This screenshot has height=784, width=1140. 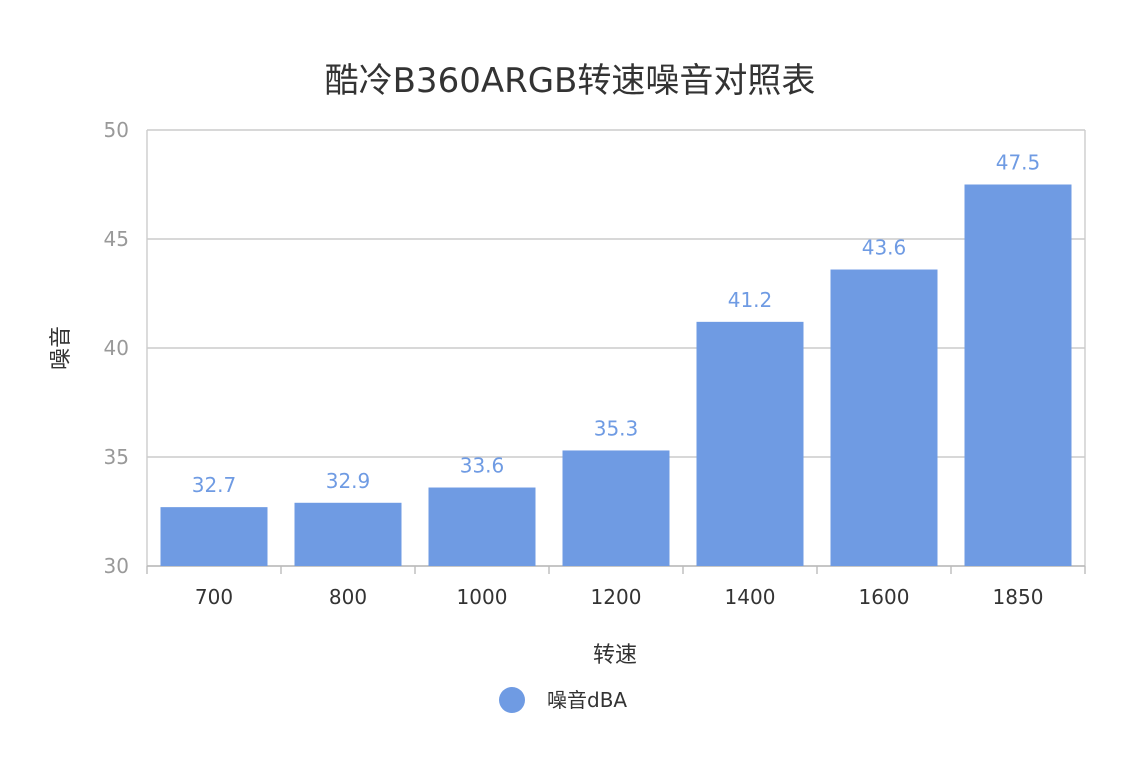 I want to click on y-tick-label: 40, so click(x=116, y=348).